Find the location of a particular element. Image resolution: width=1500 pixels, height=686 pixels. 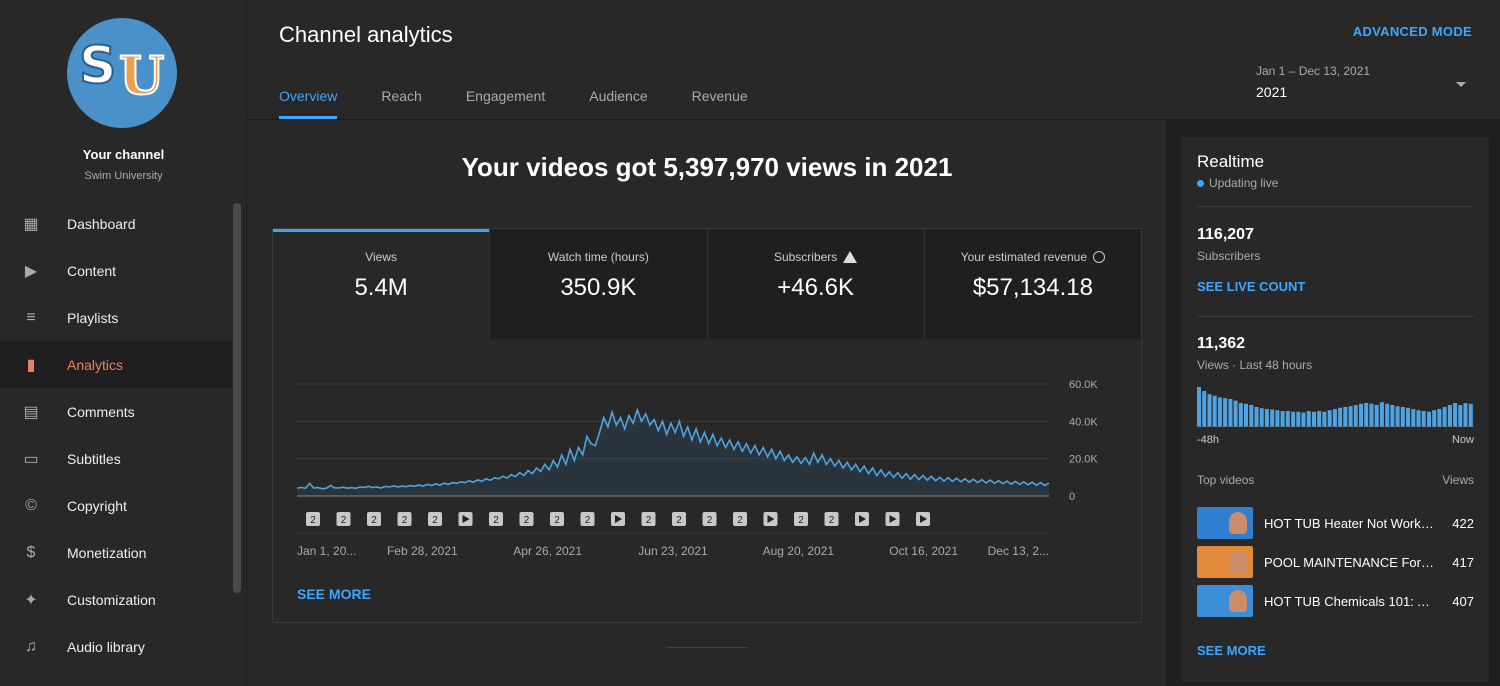

metric-views: Views 5.4M is located at coordinates (382, 284).